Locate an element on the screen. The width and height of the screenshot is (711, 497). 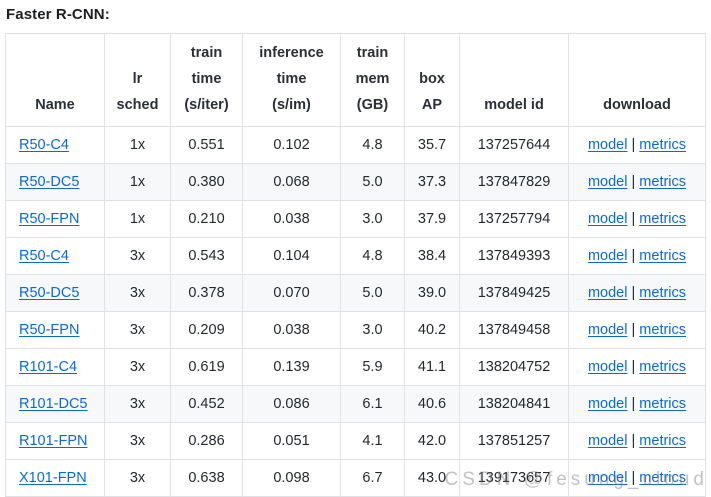
train-mem-cell: 6.1 is located at coordinates (372, 404).